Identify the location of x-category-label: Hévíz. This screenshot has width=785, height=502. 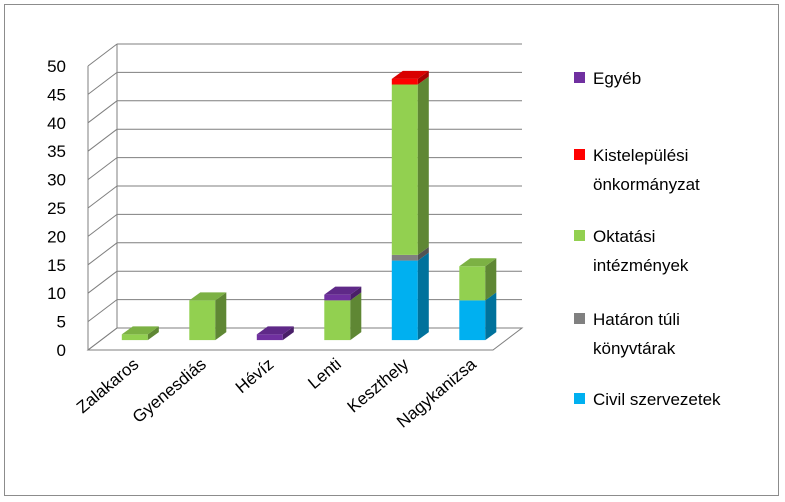
(255, 376).